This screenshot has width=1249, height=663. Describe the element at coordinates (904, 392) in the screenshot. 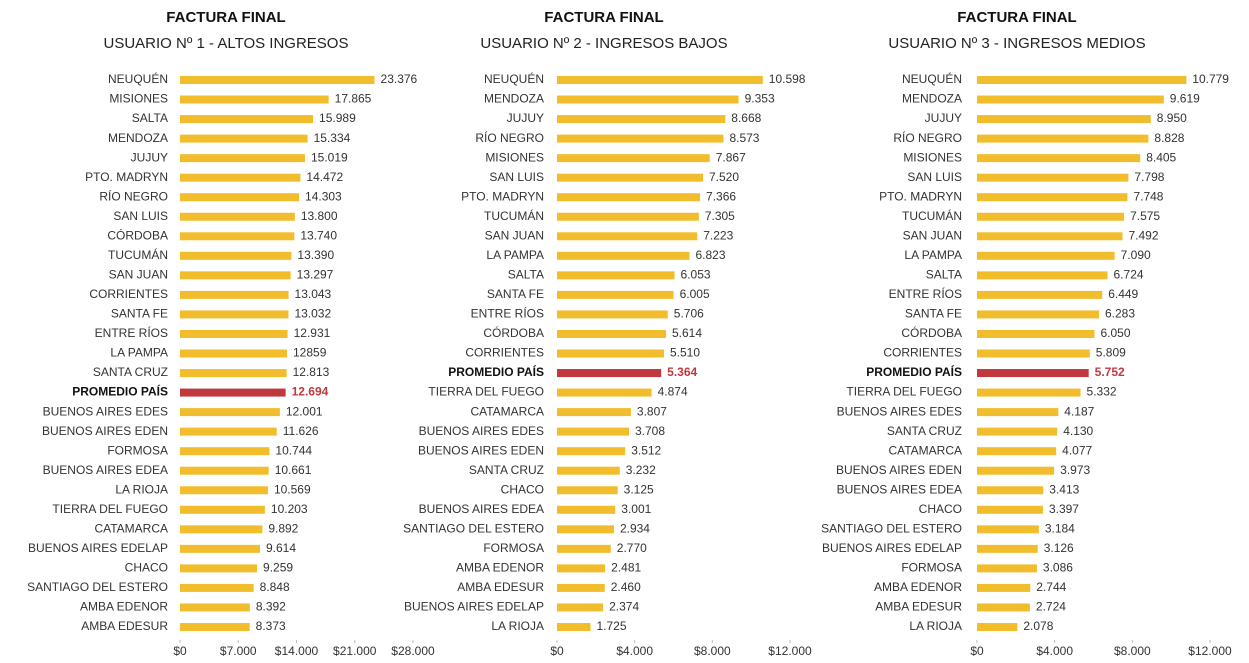

I see `category-label: TIERRA DEL FUEGO` at that location.